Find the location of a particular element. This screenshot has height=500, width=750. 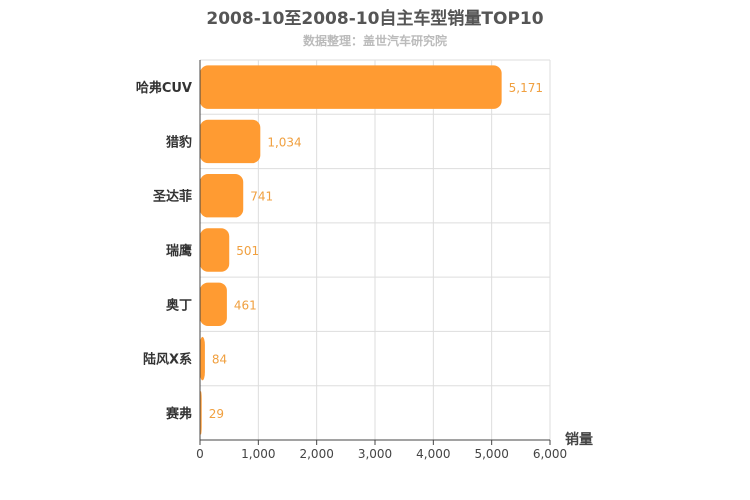

x-tick-label: 3,000 is located at coordinates (375, 454).